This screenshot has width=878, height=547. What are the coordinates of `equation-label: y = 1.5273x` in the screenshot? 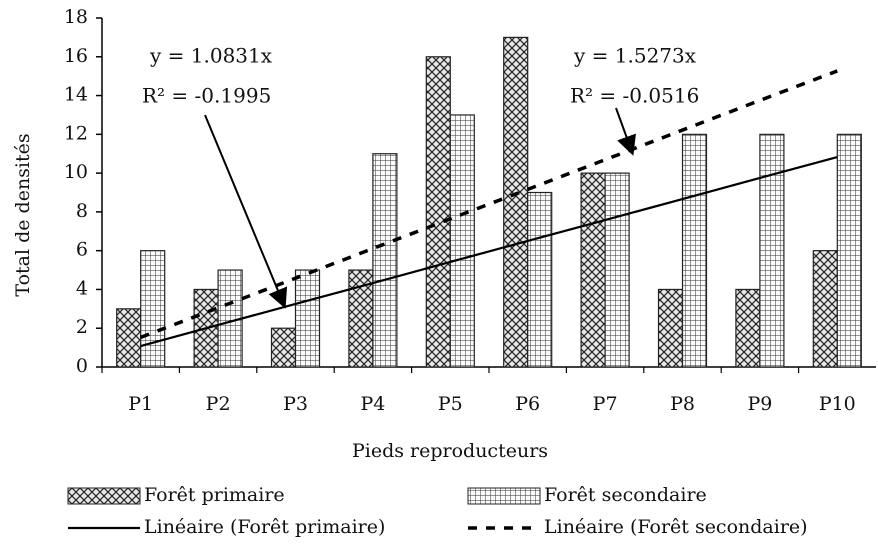 It's located at (635, 56).